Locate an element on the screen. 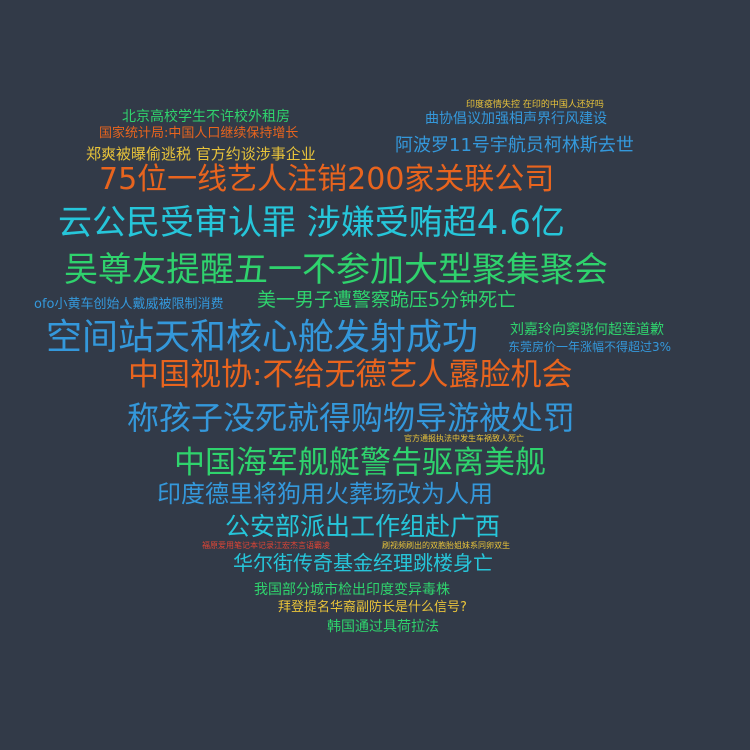  word-item: 吴尊友提醒五一不参加大型聚集聚会 is located at coordinates (336, 270).